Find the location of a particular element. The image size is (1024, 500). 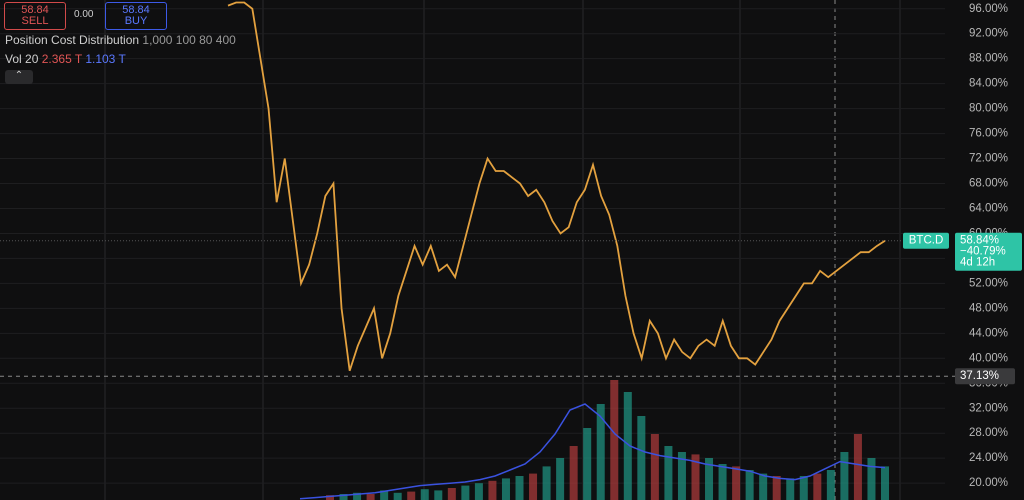

sell-label: SELL is located at coordinates (35, 21).